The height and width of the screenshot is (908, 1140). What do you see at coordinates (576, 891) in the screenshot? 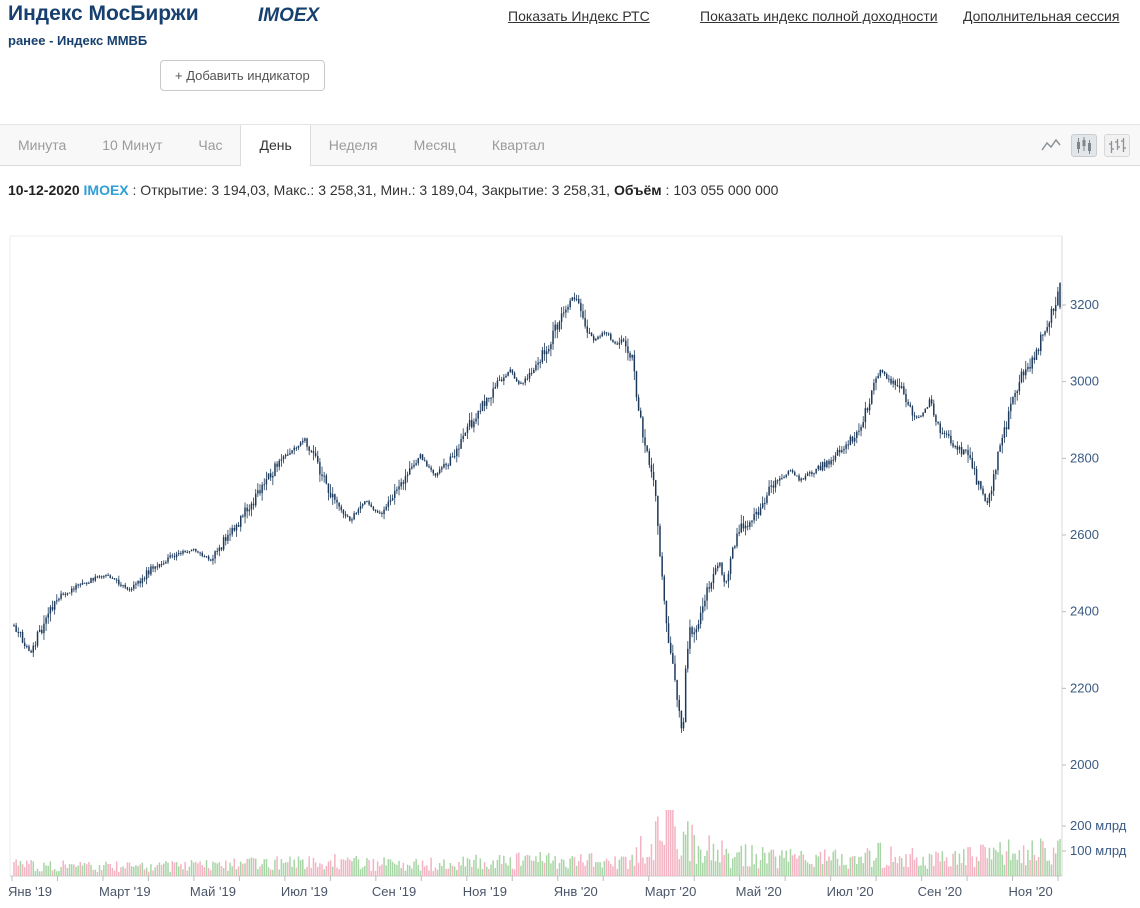
I see `svg-text: Янв '20` at bounding box center [576, 891].